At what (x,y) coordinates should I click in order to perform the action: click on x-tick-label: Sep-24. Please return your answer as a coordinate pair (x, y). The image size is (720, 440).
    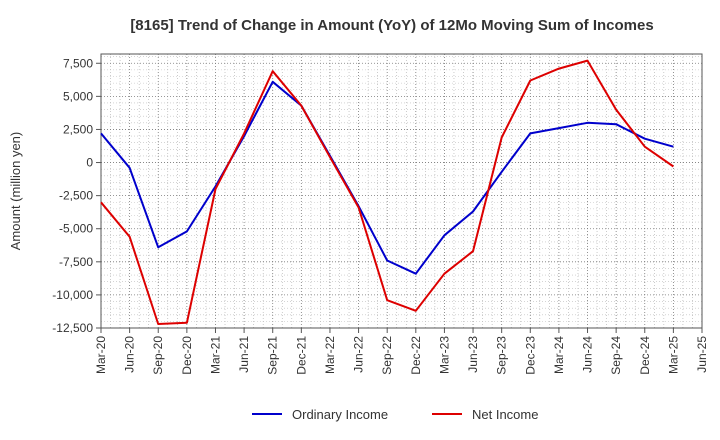
    Looking at the image, I should click on (616, 355).